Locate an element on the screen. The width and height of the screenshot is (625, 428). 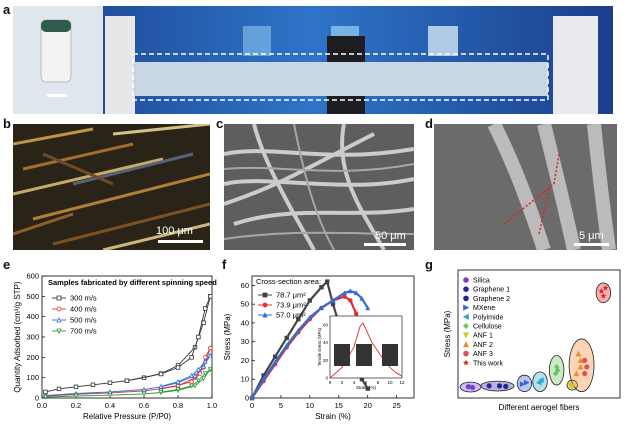
chart-e-y-tick-label: 0 is located at coordinates (37, 398).